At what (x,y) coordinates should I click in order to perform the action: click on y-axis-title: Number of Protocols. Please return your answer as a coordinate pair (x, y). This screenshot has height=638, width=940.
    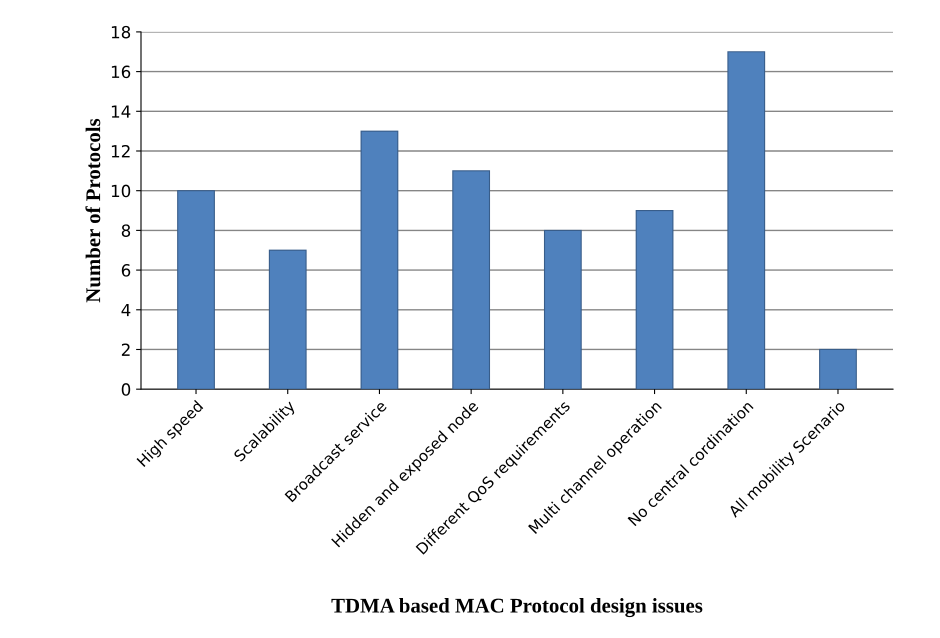
    Looking at the image, I should click on (92, 210).